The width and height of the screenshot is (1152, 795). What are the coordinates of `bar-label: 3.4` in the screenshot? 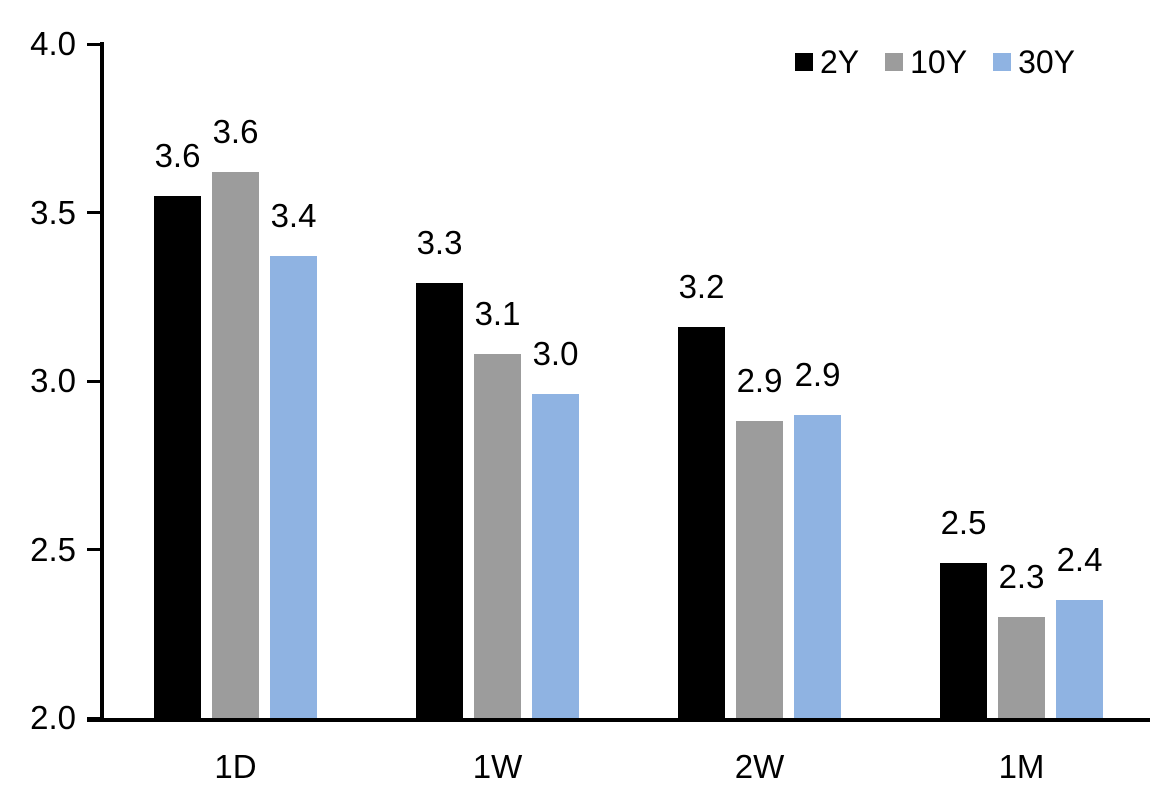 It's located at (293, 216).